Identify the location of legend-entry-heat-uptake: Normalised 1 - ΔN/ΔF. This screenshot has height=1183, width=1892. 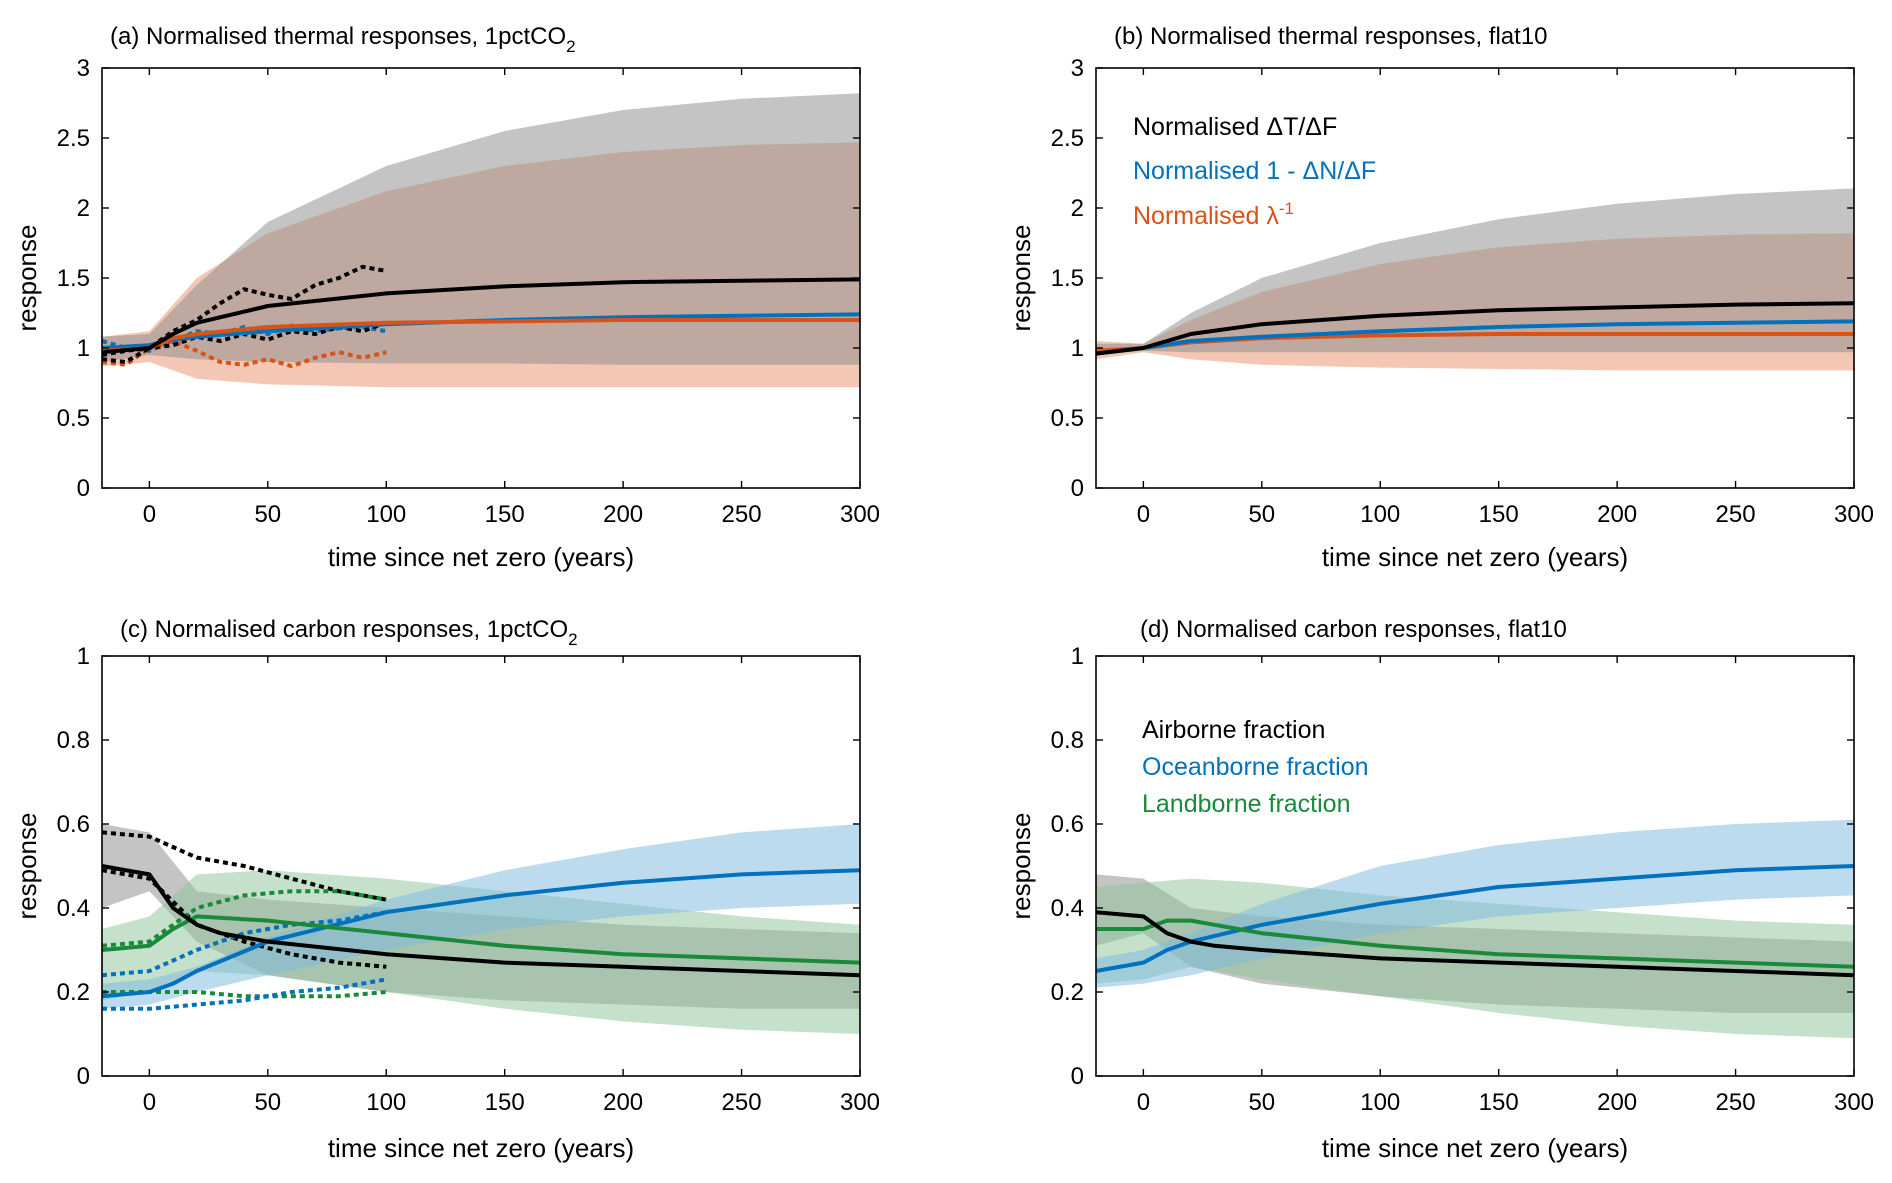
(1254, 171).